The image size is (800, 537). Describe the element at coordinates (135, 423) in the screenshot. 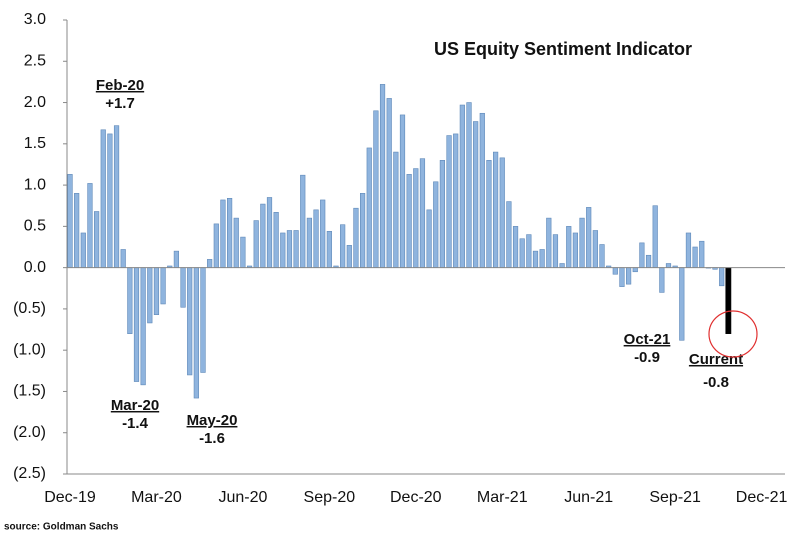

I see `annotation-value: -1.4` at that location.